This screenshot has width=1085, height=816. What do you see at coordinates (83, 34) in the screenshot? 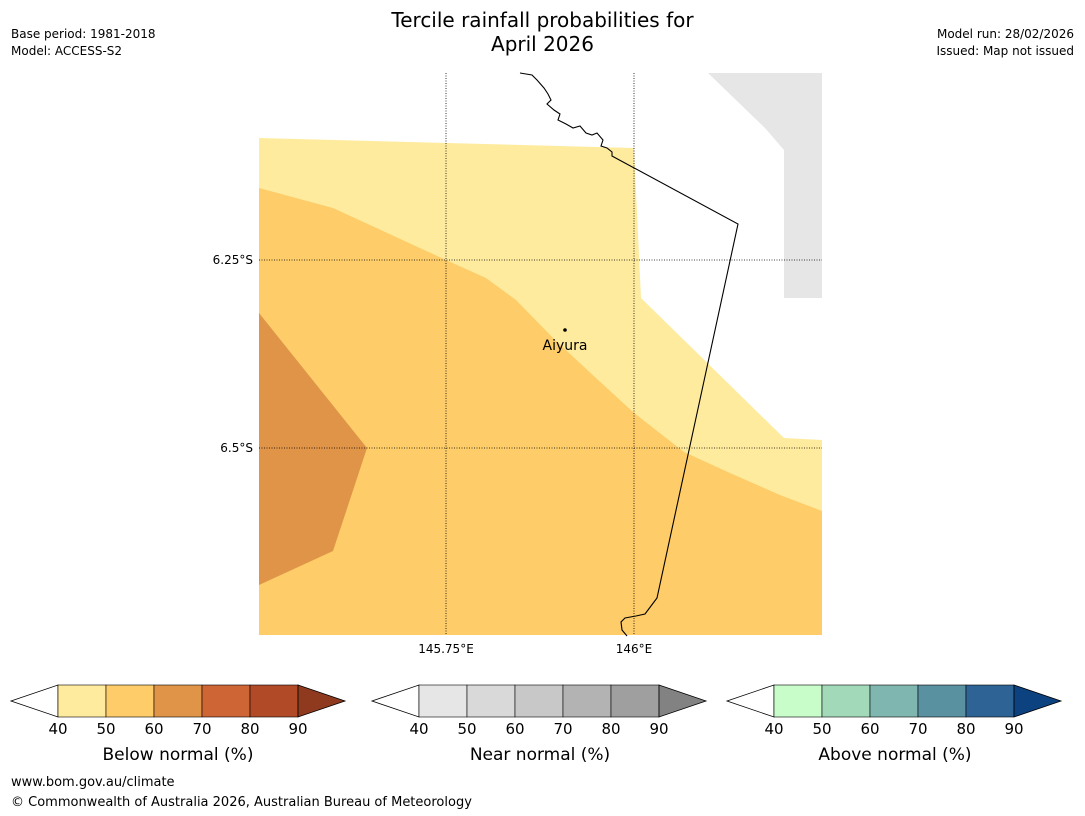
I see `base-period-text: Base period: 1981-2018` at bounding box center [83, 34].